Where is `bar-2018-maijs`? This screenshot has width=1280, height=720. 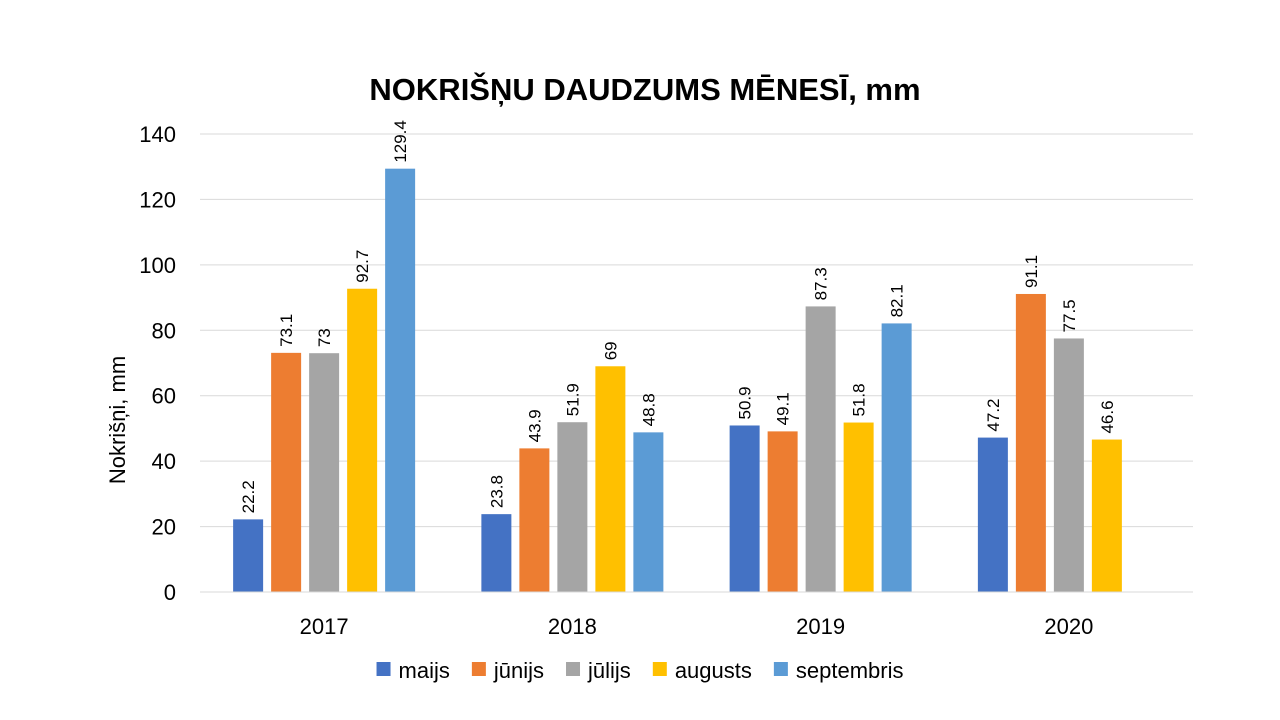 bar-2018-maijs is located at coordinates (496, 553).